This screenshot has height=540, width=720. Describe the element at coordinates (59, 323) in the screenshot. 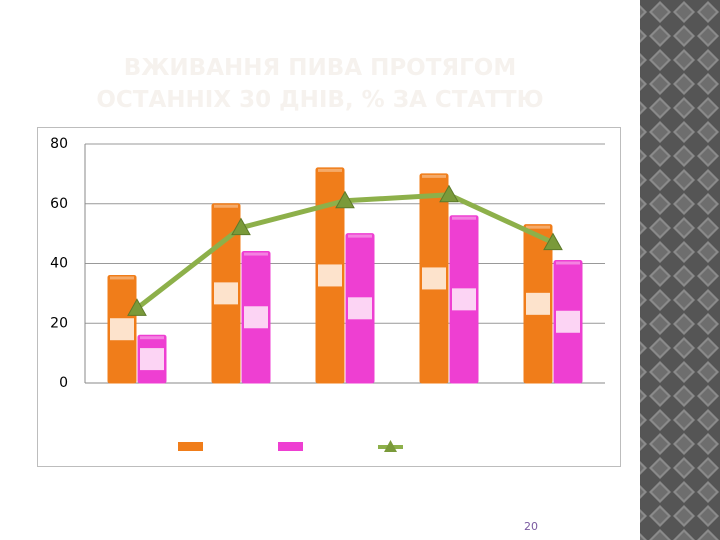

I see `y-tick-label: 20` at that location.